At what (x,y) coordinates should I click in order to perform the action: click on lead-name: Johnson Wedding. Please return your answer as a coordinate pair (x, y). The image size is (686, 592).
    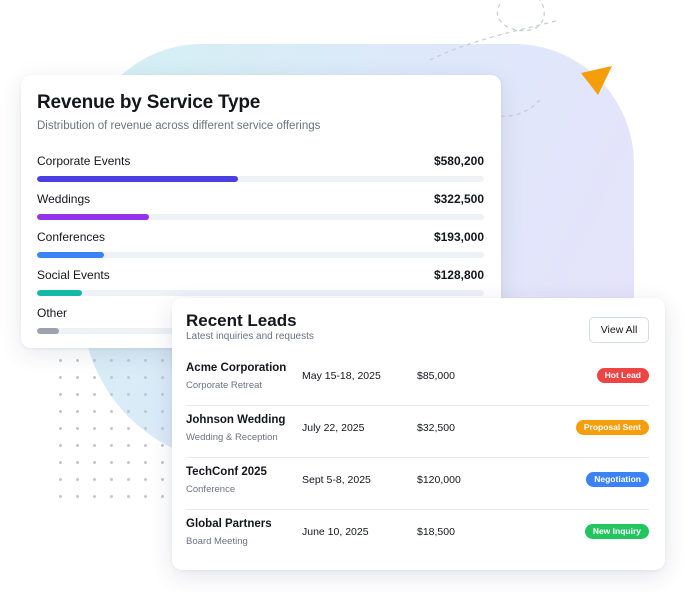
    Looking at the image, I should click on (236, 420).